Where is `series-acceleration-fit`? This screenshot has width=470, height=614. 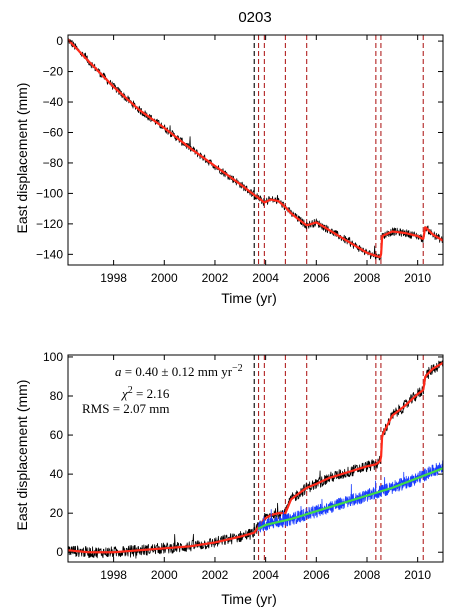 series-acceleration-fit is located at coordinates (350, 498).